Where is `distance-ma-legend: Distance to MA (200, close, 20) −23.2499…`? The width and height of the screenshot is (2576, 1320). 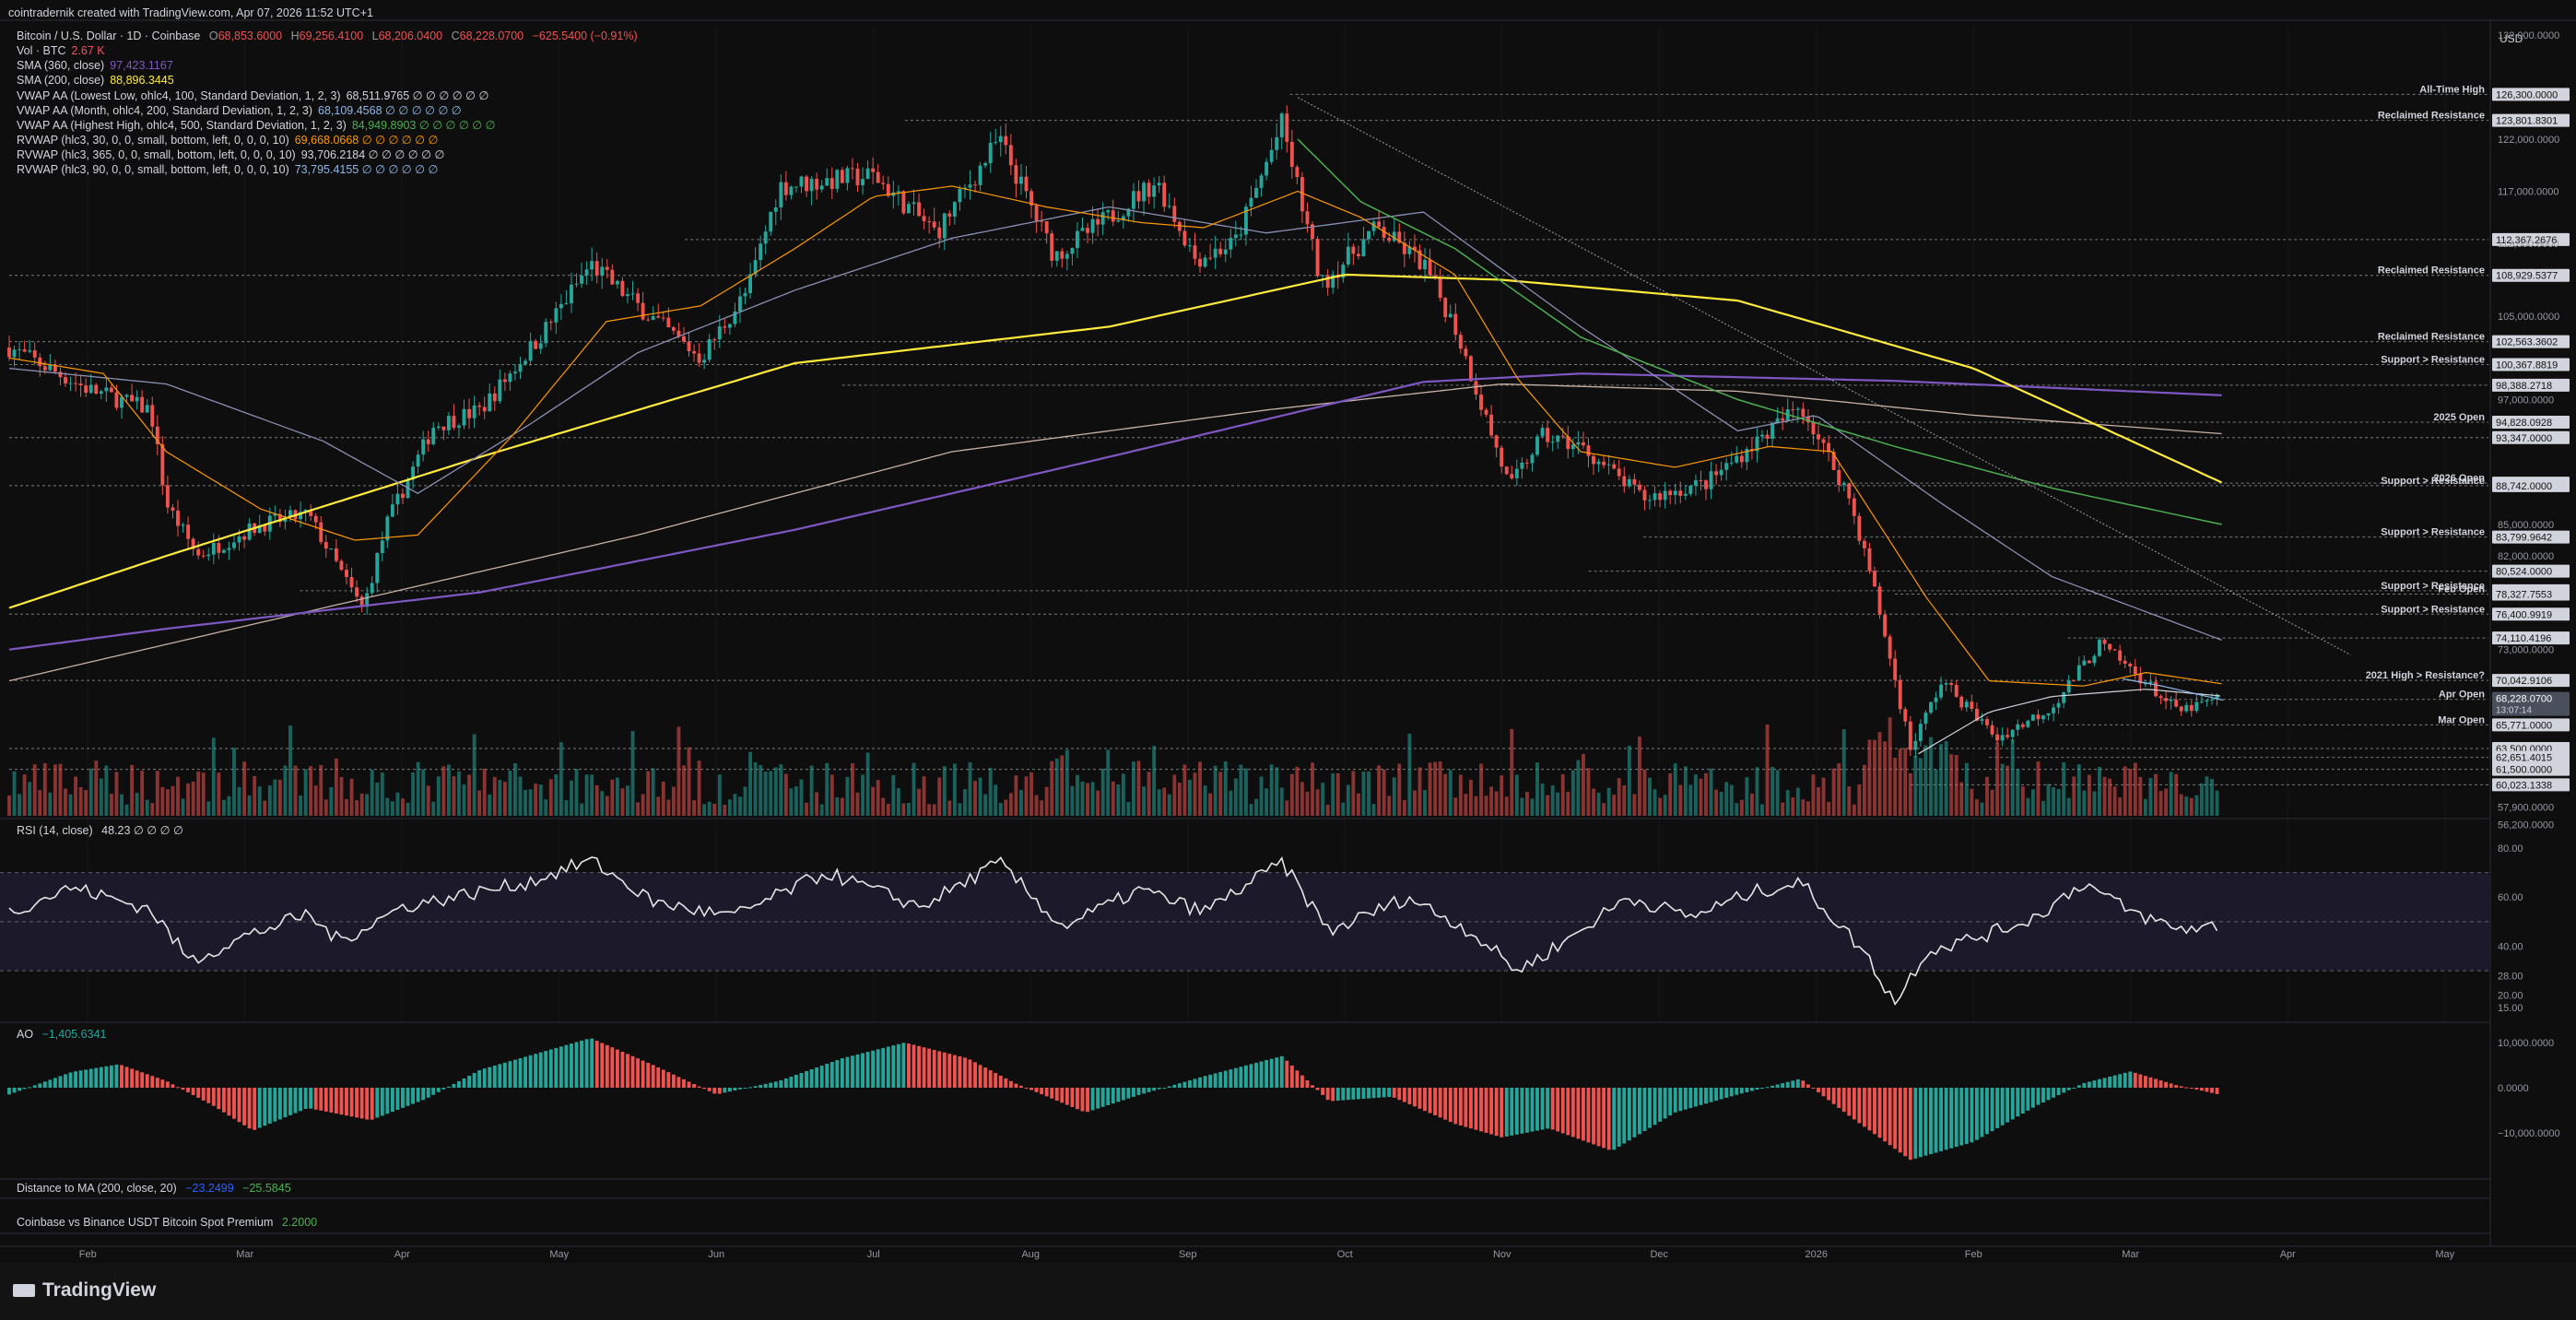
distance-ma-legend: Distance to MA (200, close, 20) −23.2499… is located at coordinates (154, 1188).